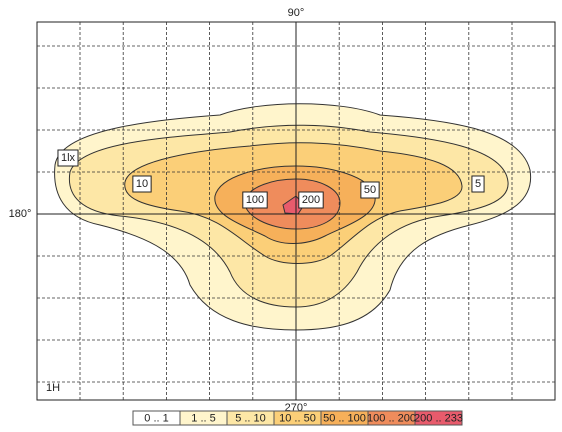 This screenshot has height=432, width=562. I want to click on contour-label: 200, so click(311, 200).